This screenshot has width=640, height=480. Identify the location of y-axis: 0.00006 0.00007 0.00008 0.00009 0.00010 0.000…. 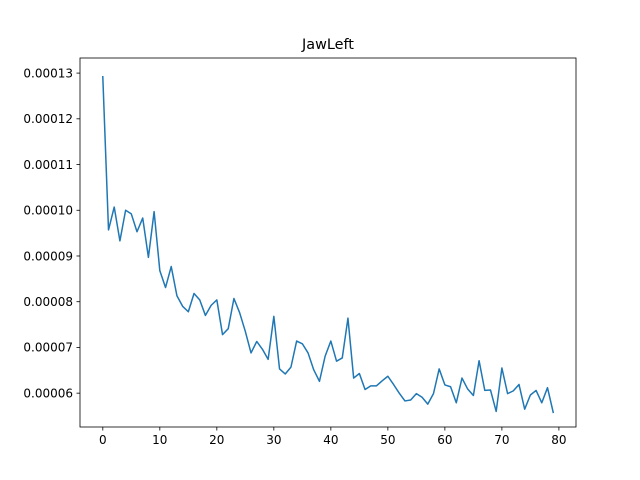
(51, 233).